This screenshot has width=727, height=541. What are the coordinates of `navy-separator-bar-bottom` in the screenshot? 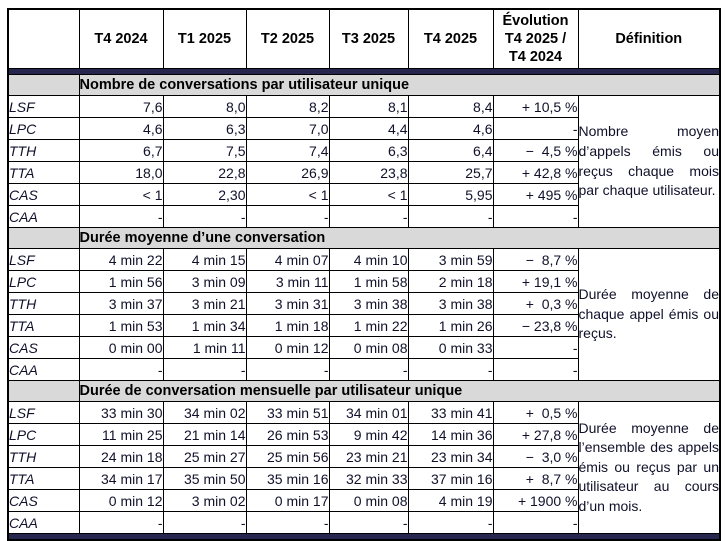 It's located at (364, 537).